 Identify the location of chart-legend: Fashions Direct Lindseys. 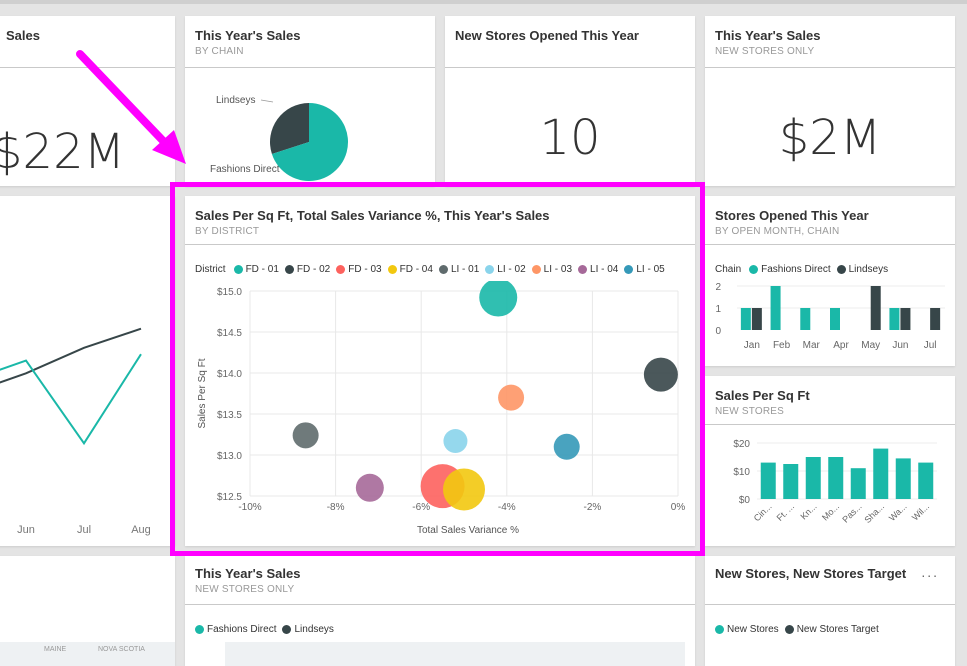
(267, 629).